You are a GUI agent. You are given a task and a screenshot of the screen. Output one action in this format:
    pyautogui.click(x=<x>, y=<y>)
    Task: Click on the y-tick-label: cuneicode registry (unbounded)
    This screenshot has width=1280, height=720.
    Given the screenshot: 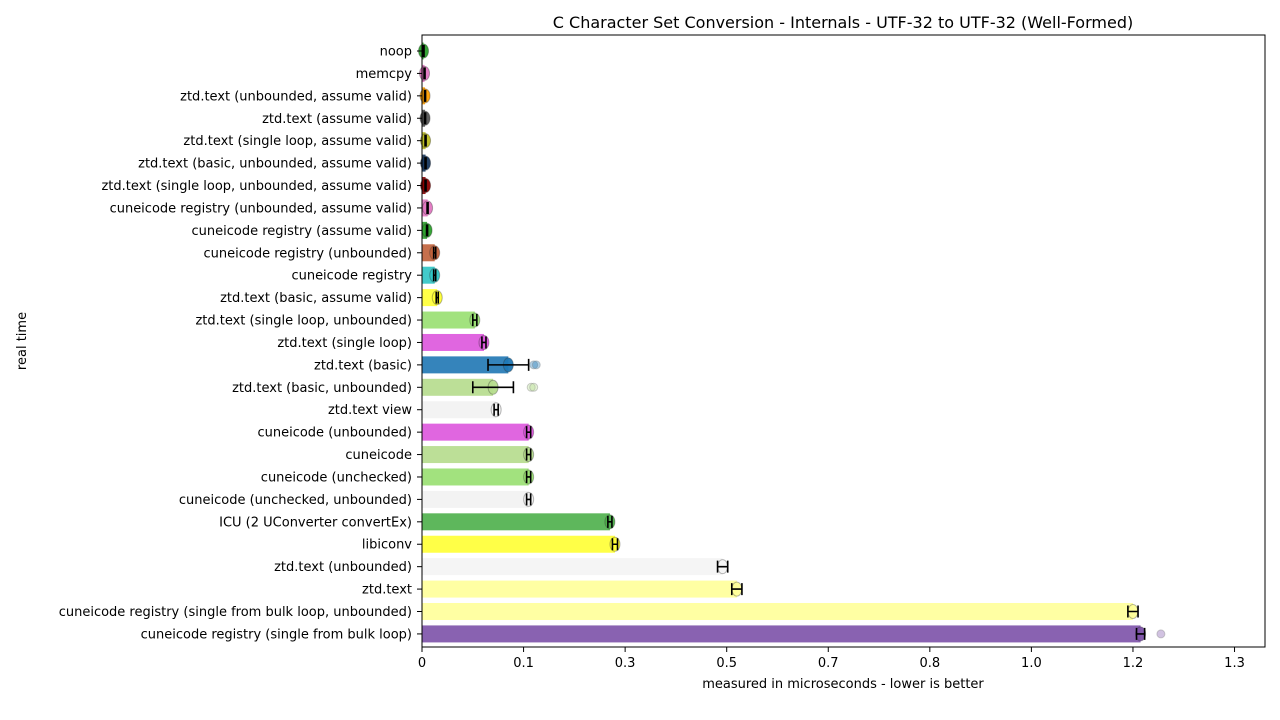 What is the action you would take?
    pyautogui.click(x=308, y=253)
    